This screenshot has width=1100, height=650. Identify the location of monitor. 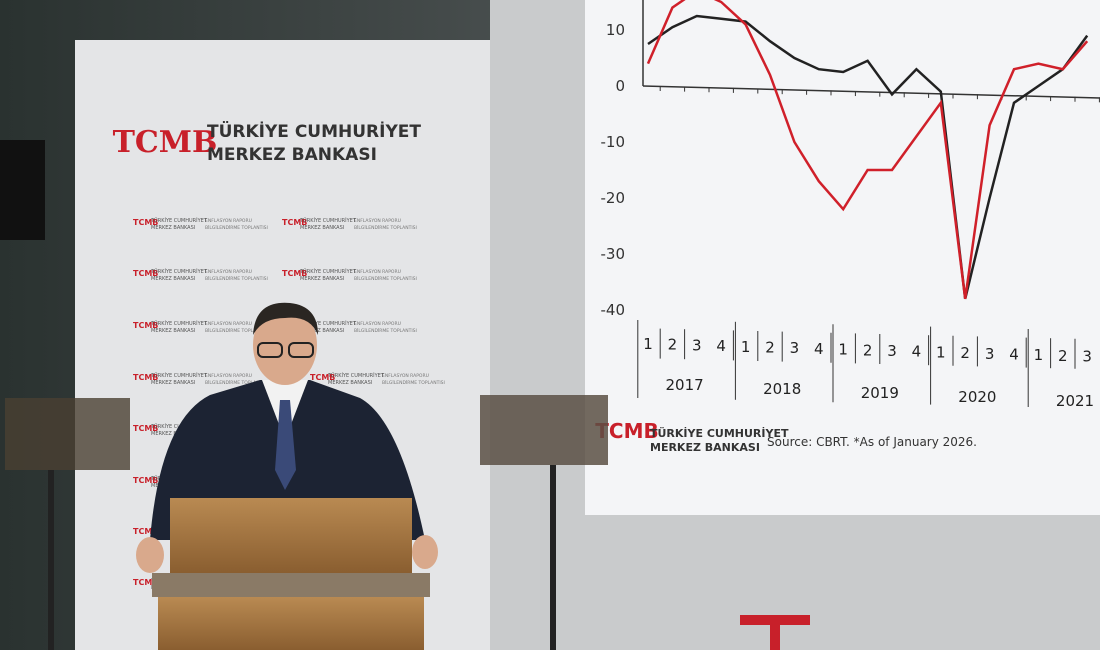
(22, 190).